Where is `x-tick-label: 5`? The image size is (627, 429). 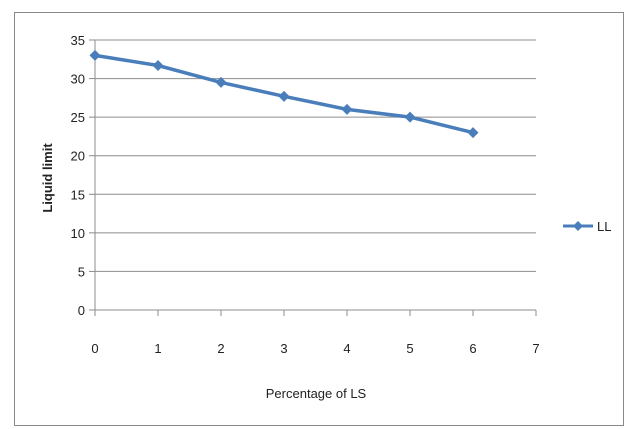 x-tick-label: 5 is located at coordinates (409, 348).